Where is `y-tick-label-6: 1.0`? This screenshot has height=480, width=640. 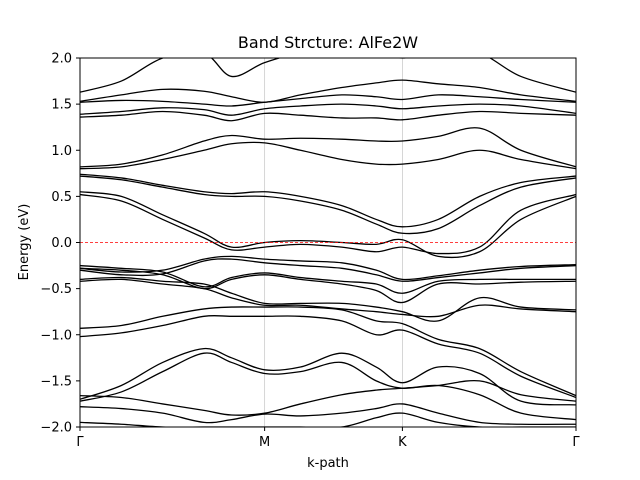
y-tick-label-6: 1.0 is located at coordinates (61, 151).